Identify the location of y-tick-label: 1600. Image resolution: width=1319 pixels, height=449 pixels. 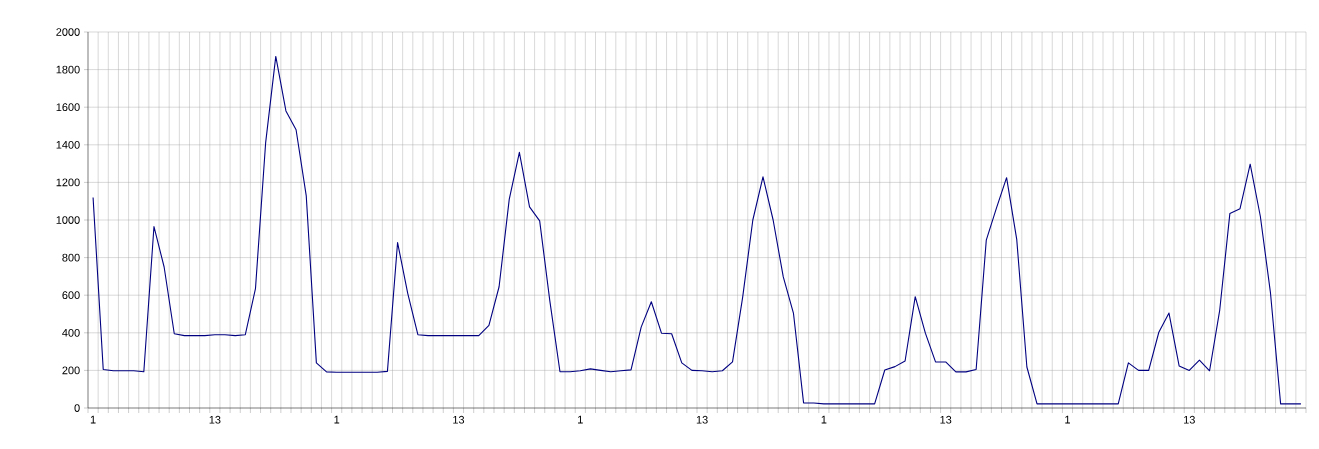
(68, 107).